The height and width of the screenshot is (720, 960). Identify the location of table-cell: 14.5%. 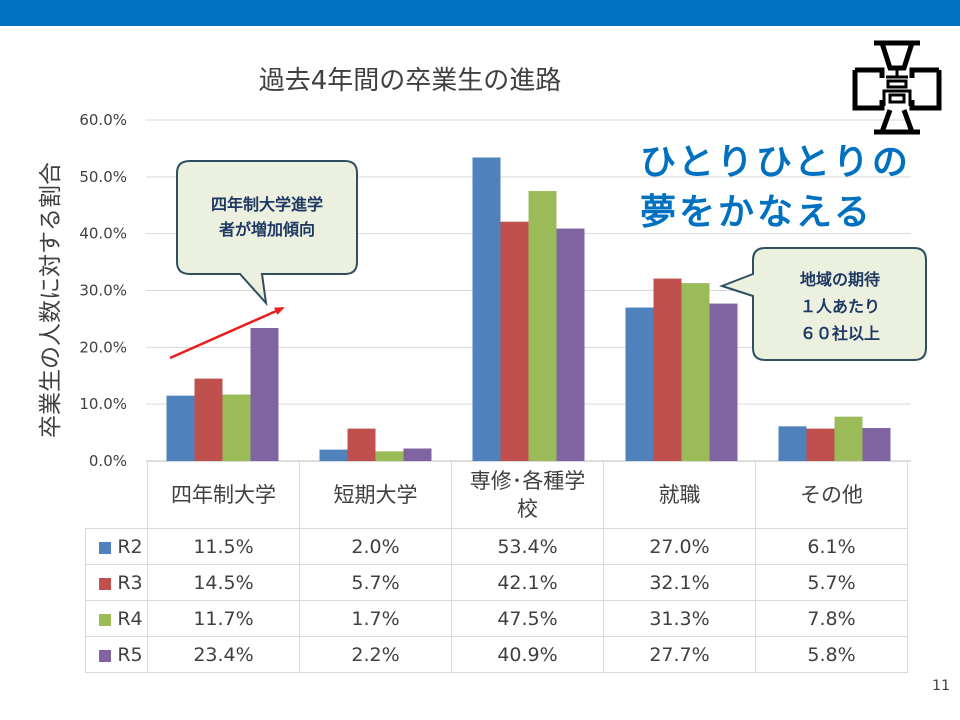
(223, 582).